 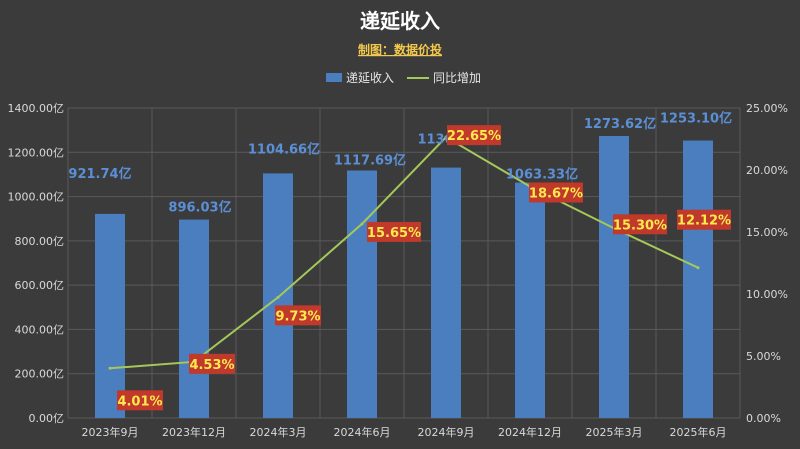 What do you see at coordinates (99, 174) in the screenshot?
I see `bar-value-label: 921.74亿` at bounding box center [99, 174].